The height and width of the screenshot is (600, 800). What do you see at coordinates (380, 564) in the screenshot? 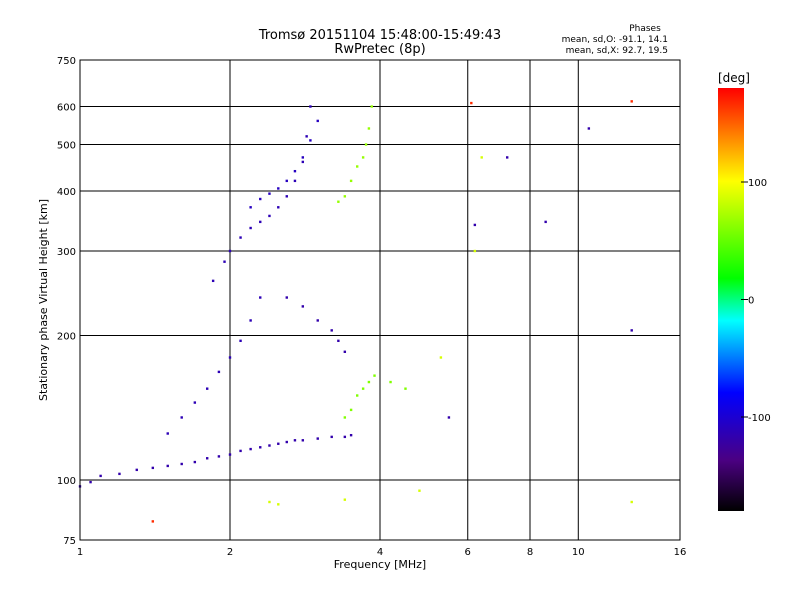
I see `x-axis-label: Frequency [MHz]` at bounding box center [380, 564].